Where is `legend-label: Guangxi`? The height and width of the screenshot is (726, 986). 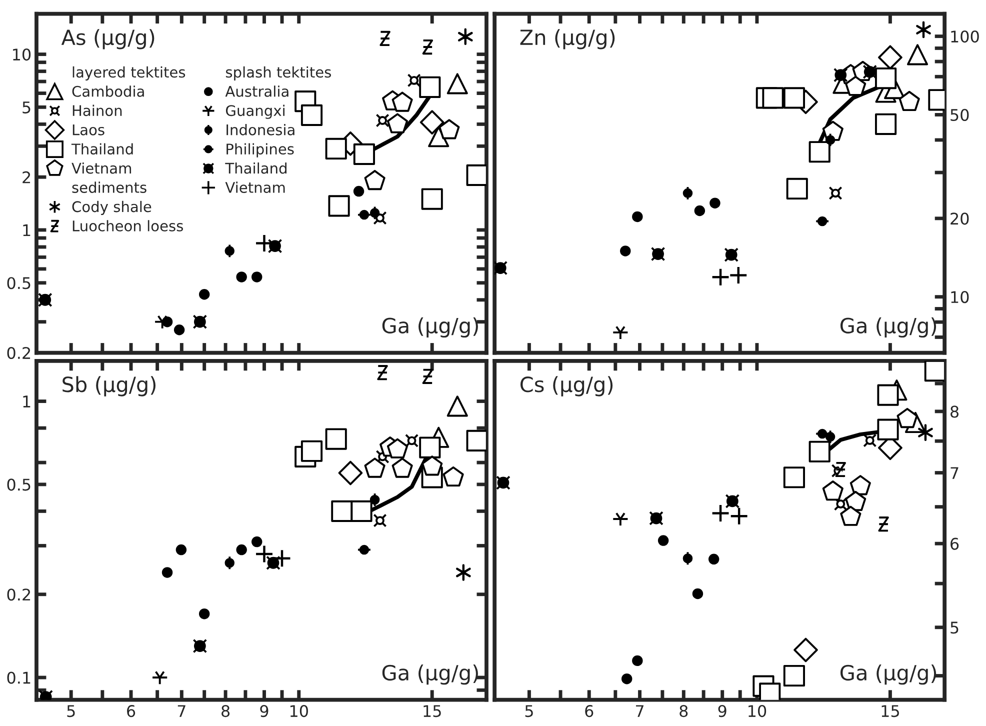 legend-label: Guangxi is located at coordinates (255, 111).